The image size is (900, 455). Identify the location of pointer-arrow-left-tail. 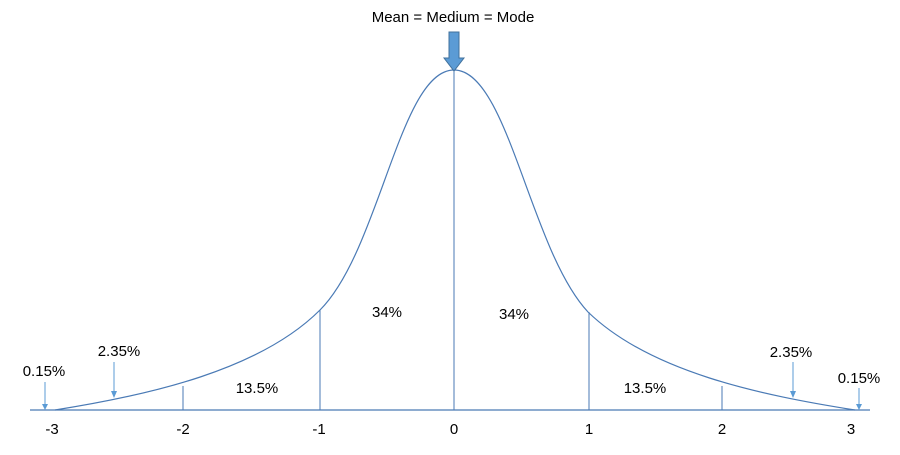
(45, 396).